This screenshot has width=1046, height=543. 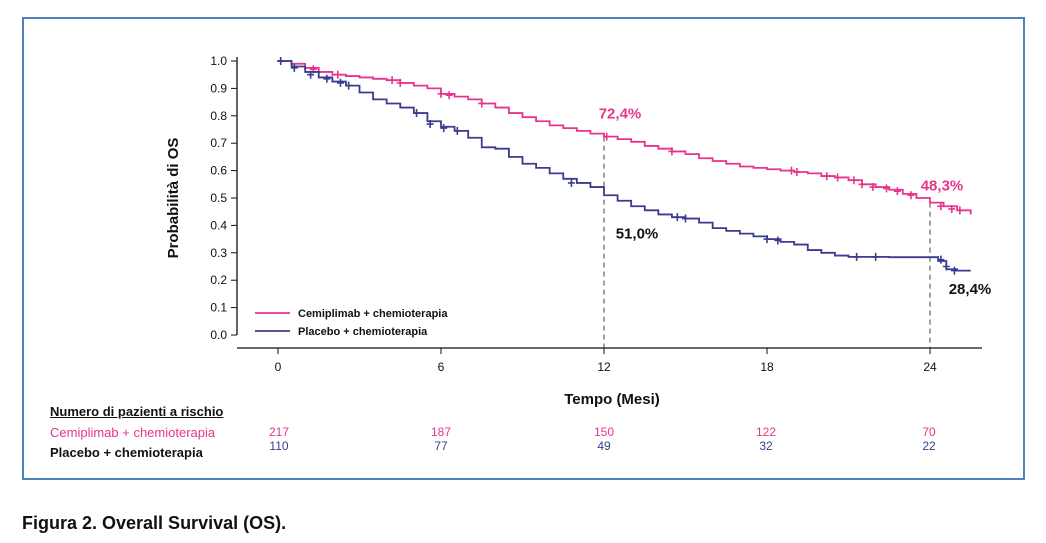 What do you see at coordinates (930, 367) in the screenshot?
I see `x-tick-label: 24` at bounding box center [930, 367].